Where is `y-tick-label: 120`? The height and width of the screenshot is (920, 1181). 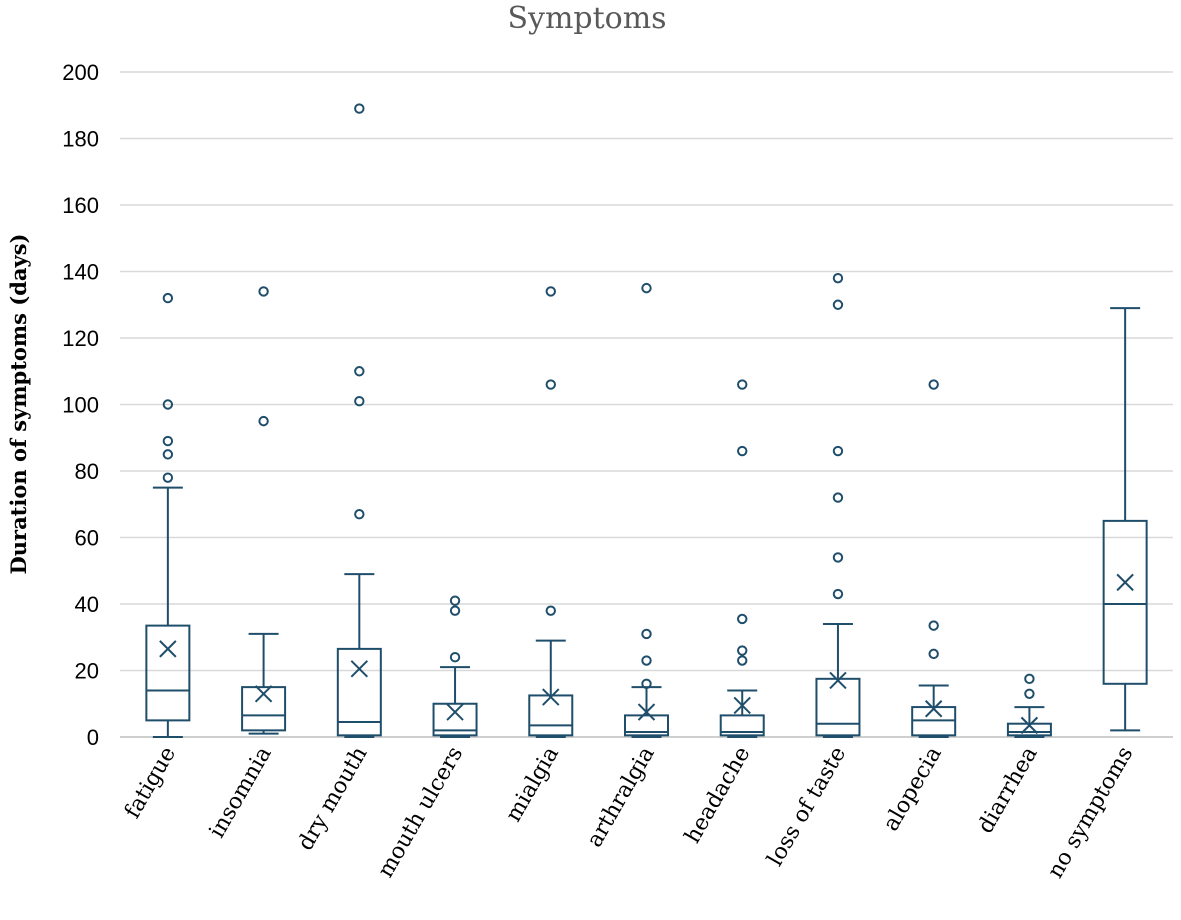
y-tick-label: 120 is located at coordinates (80, 338).